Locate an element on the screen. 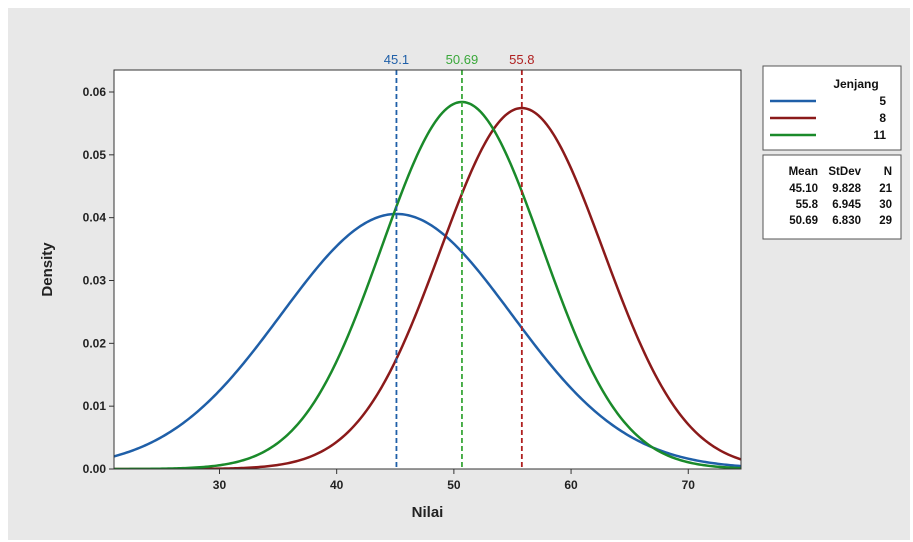 This screenshot has height=542, width=913. stats-cell: 30 is located at coordinates (885, 205).